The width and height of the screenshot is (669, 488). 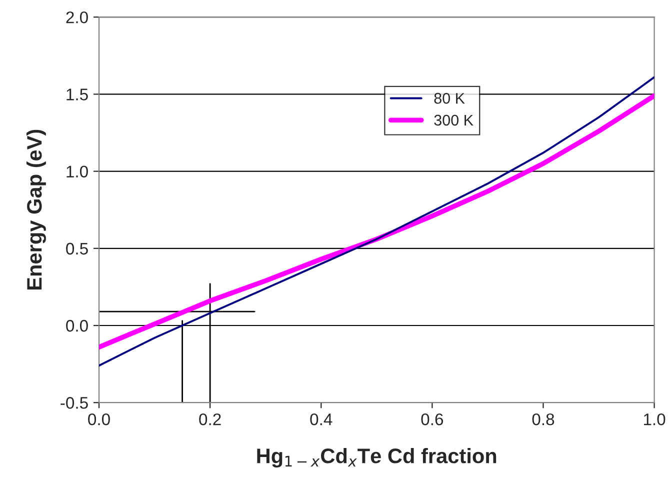 I want to click on x-tick-label: 0.2, so click(x=210, y=419).